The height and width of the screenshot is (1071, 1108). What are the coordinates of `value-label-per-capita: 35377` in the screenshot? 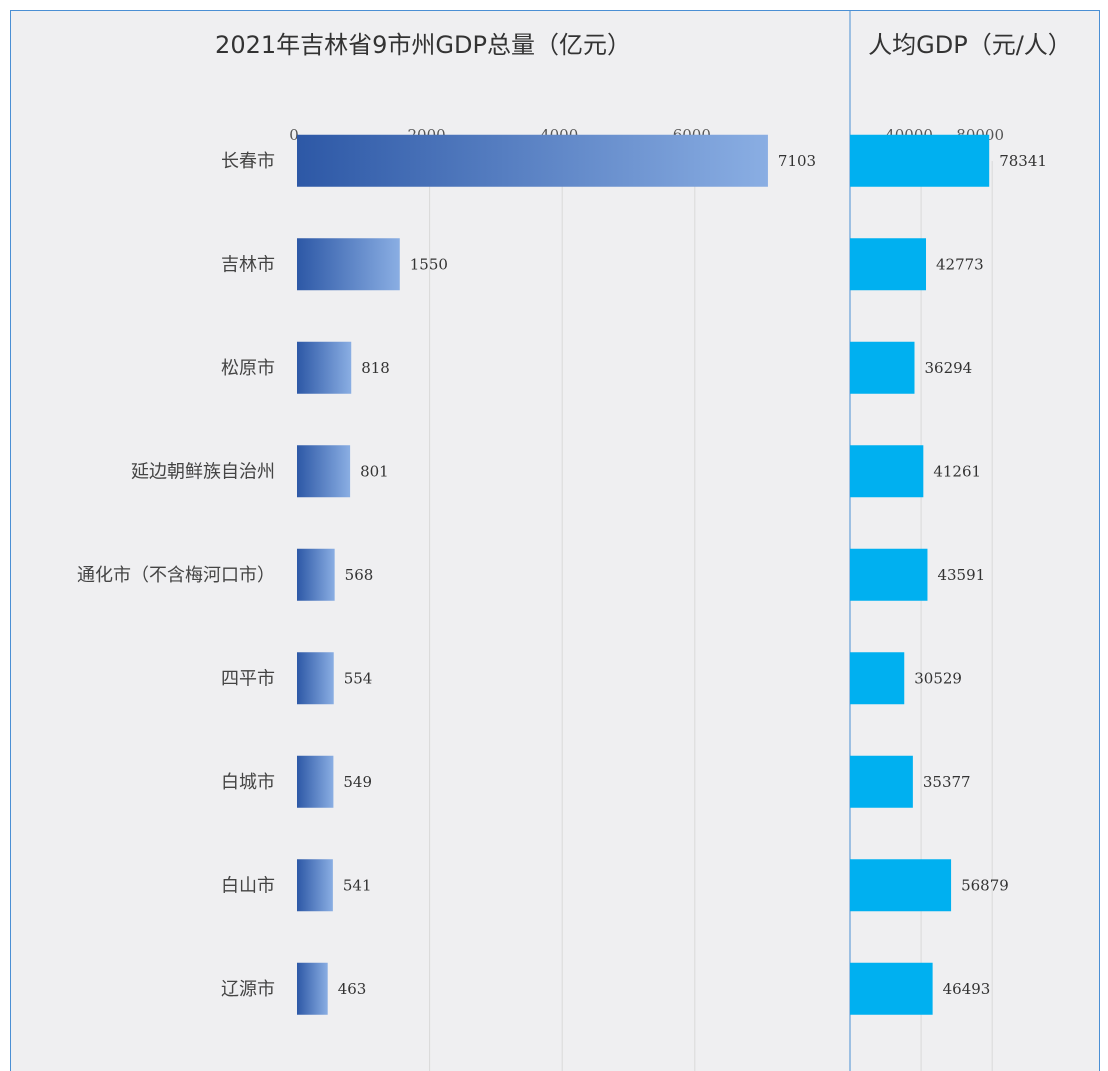 It's located at (947, 782).